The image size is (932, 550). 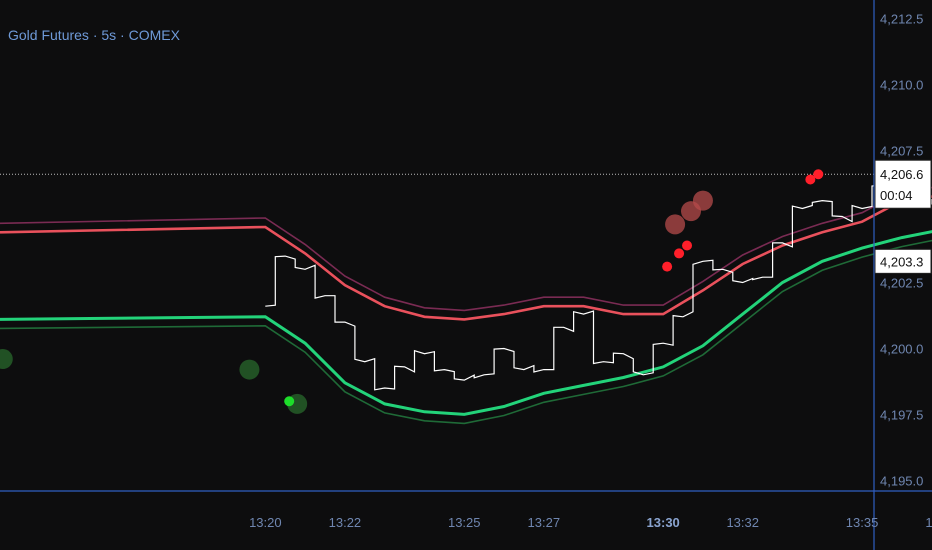 I want to click on y-tick-label: 4,195.0, so click(x=901, y=480).